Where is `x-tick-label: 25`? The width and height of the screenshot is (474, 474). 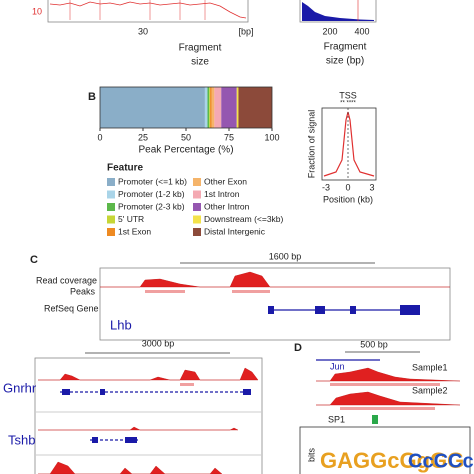 x-tick-label: 25 is located at coordinates (143, 137).